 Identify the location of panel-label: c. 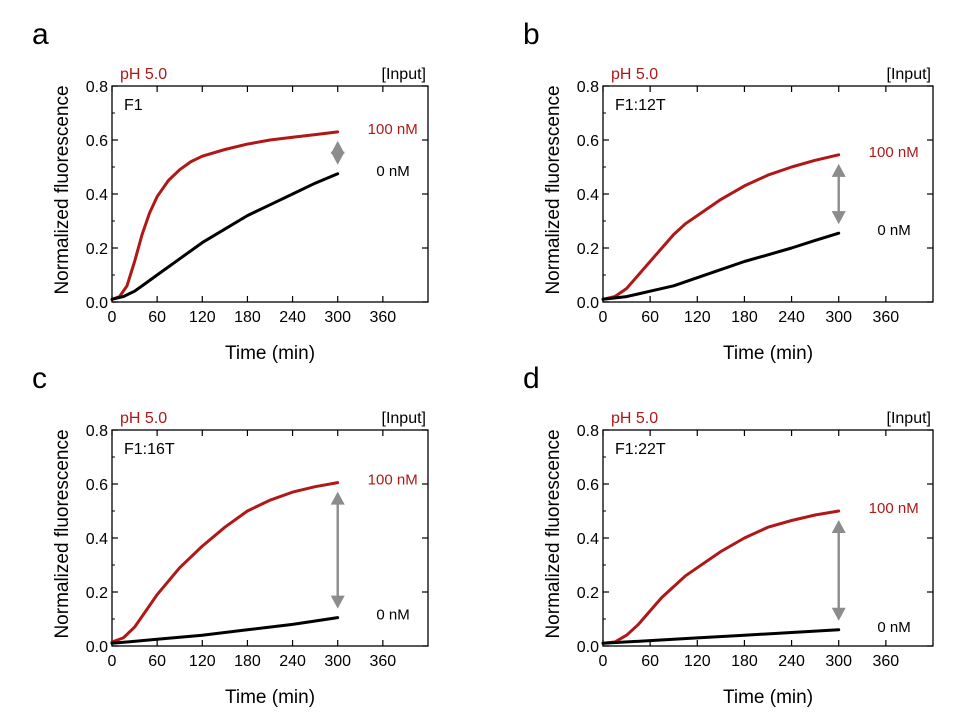
(39, 378).